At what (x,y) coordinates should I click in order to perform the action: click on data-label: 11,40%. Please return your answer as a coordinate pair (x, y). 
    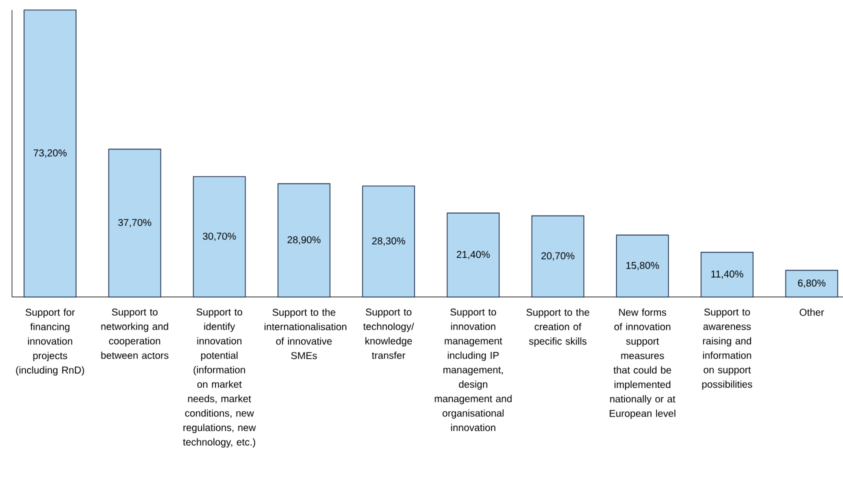
    Looking at the image, I should click on (727, 274).